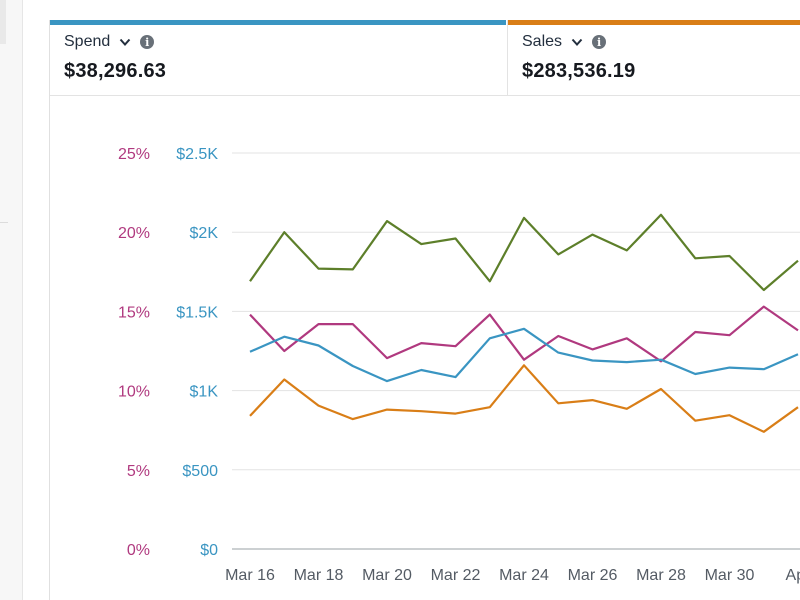  I want to click on metrics-row: Spend i $38,296.63 Sales i $283,536.19, so click(425, 58).